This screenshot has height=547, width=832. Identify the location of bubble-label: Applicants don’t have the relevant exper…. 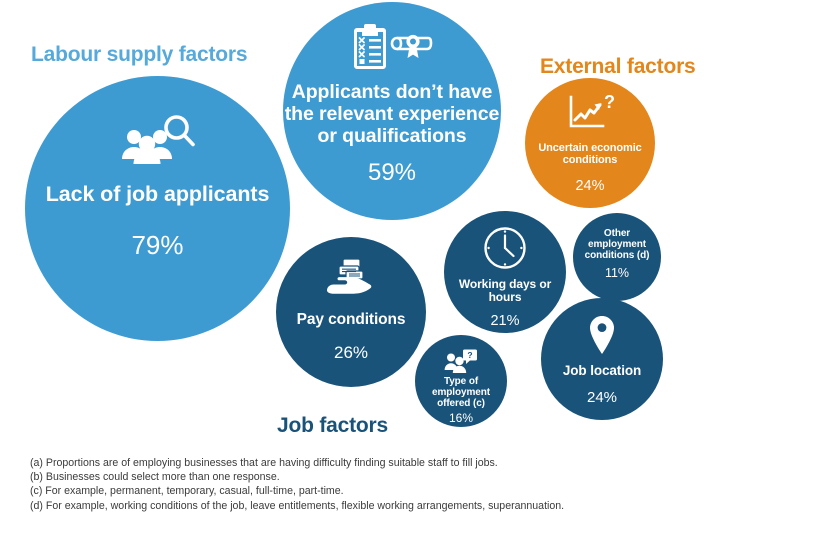
(392, 114).